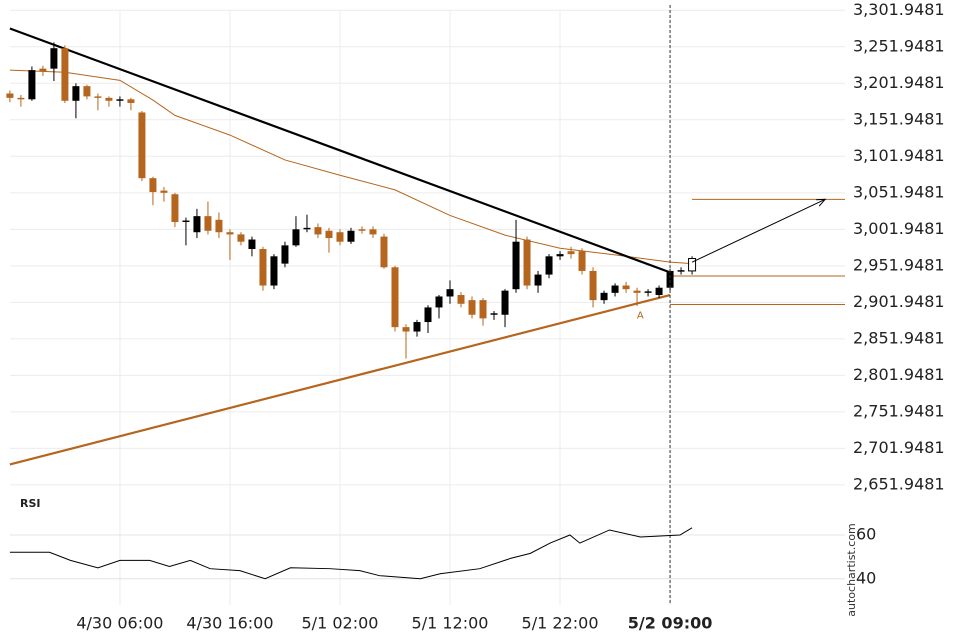 This screenshot has height=640, width=960. Describe the element at coordinates (450, 623) in the screenshot. I see `x-tick-label: 5/1 12:00` at that location.